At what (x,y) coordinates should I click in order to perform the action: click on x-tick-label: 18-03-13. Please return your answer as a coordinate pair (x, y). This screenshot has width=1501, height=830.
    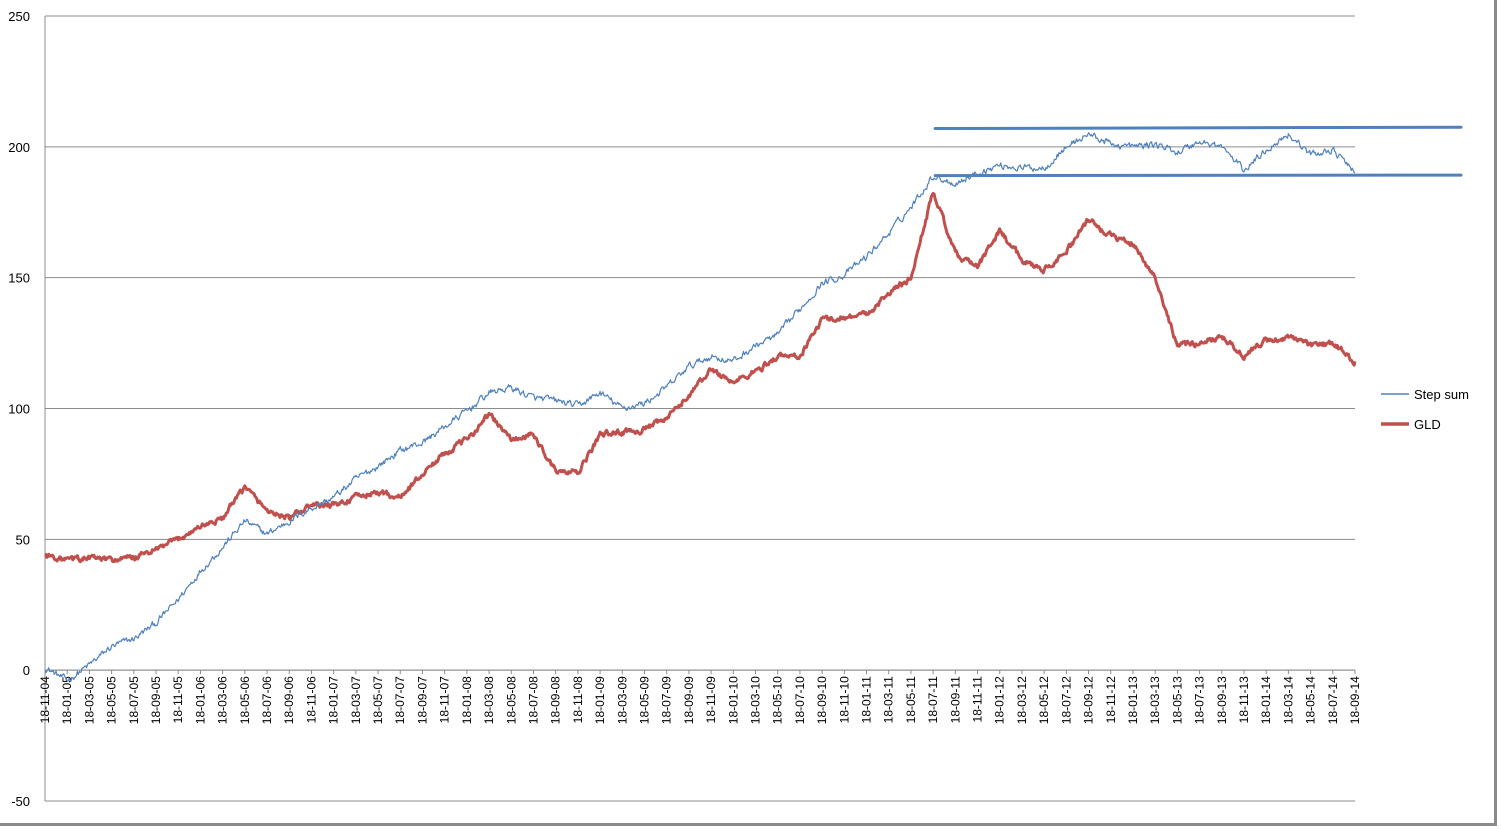
    Looking at the image, I should click on (1155, 700).